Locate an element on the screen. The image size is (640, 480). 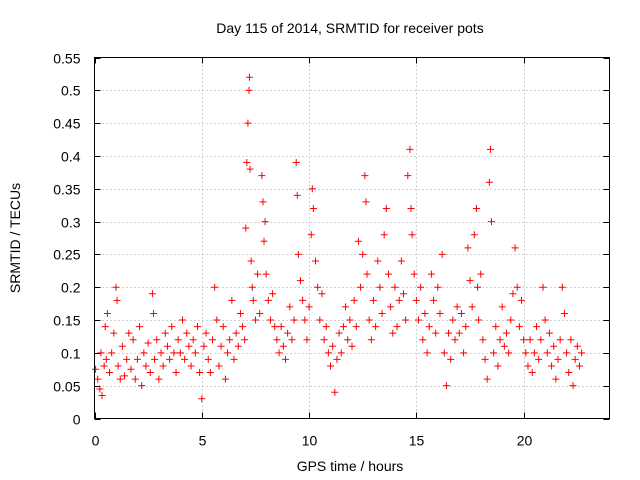
x-tick-label: 20 is located at coordinates (525, 441).